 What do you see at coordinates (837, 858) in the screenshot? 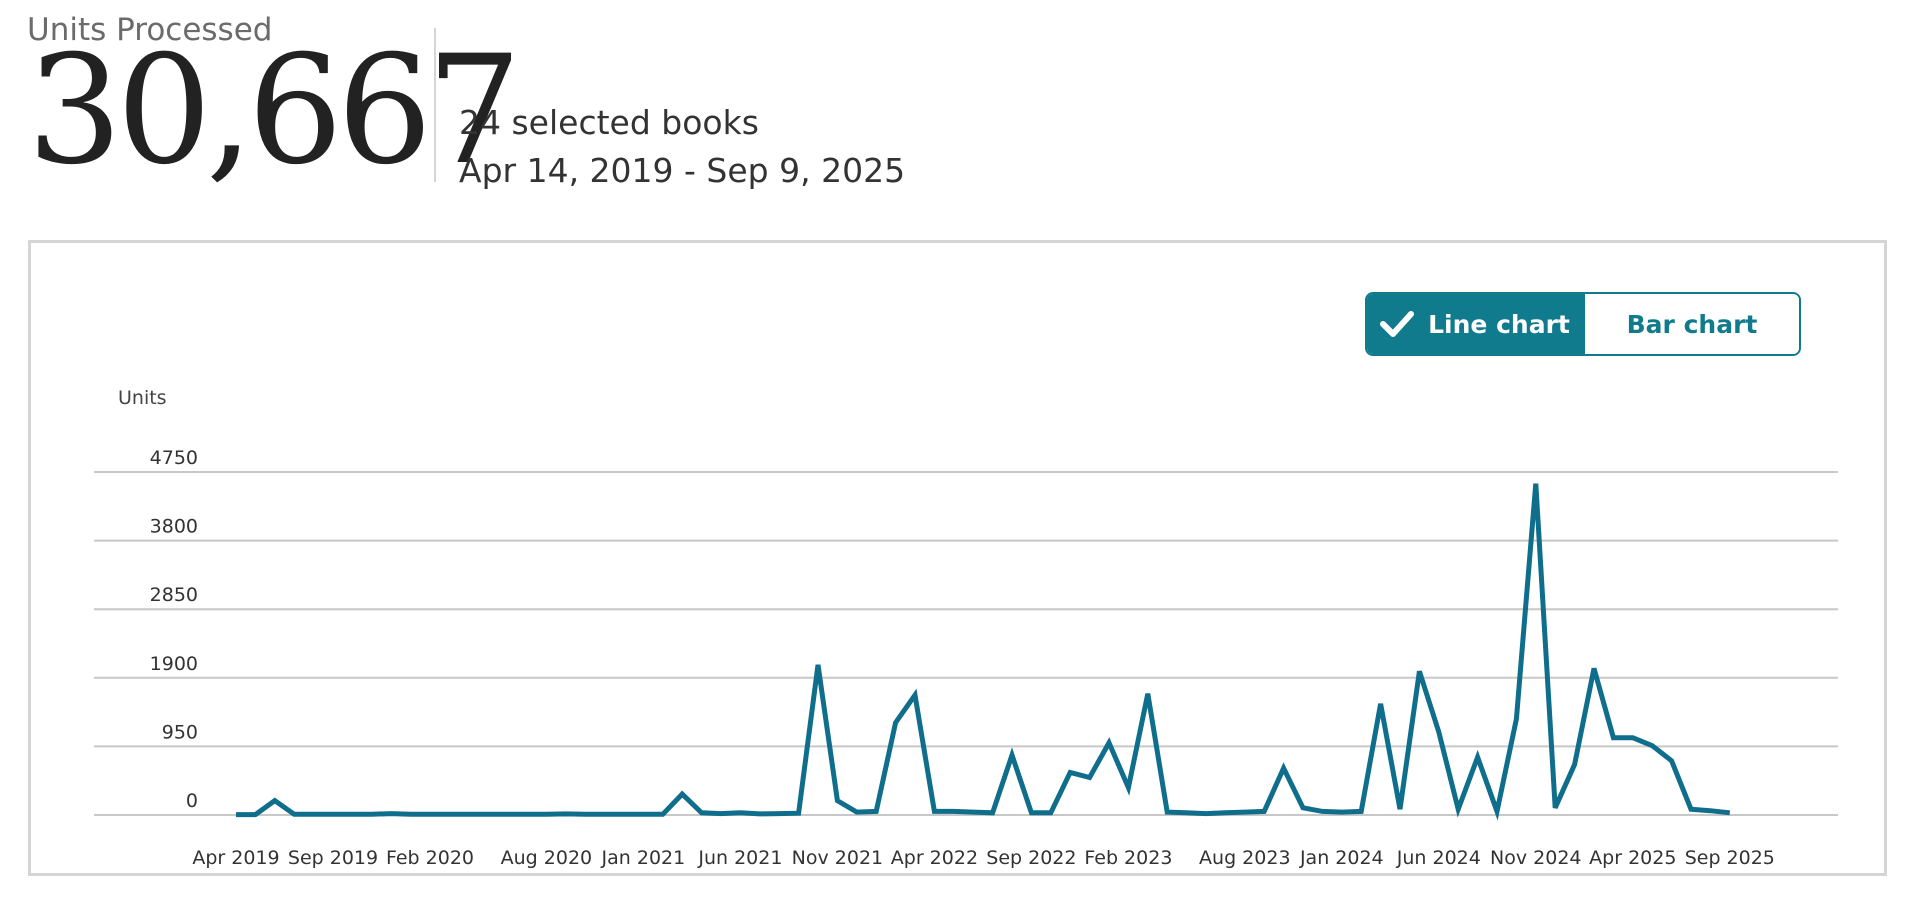
I see `x-tick-label: Nov 2021` at bounding box center [837, 858].